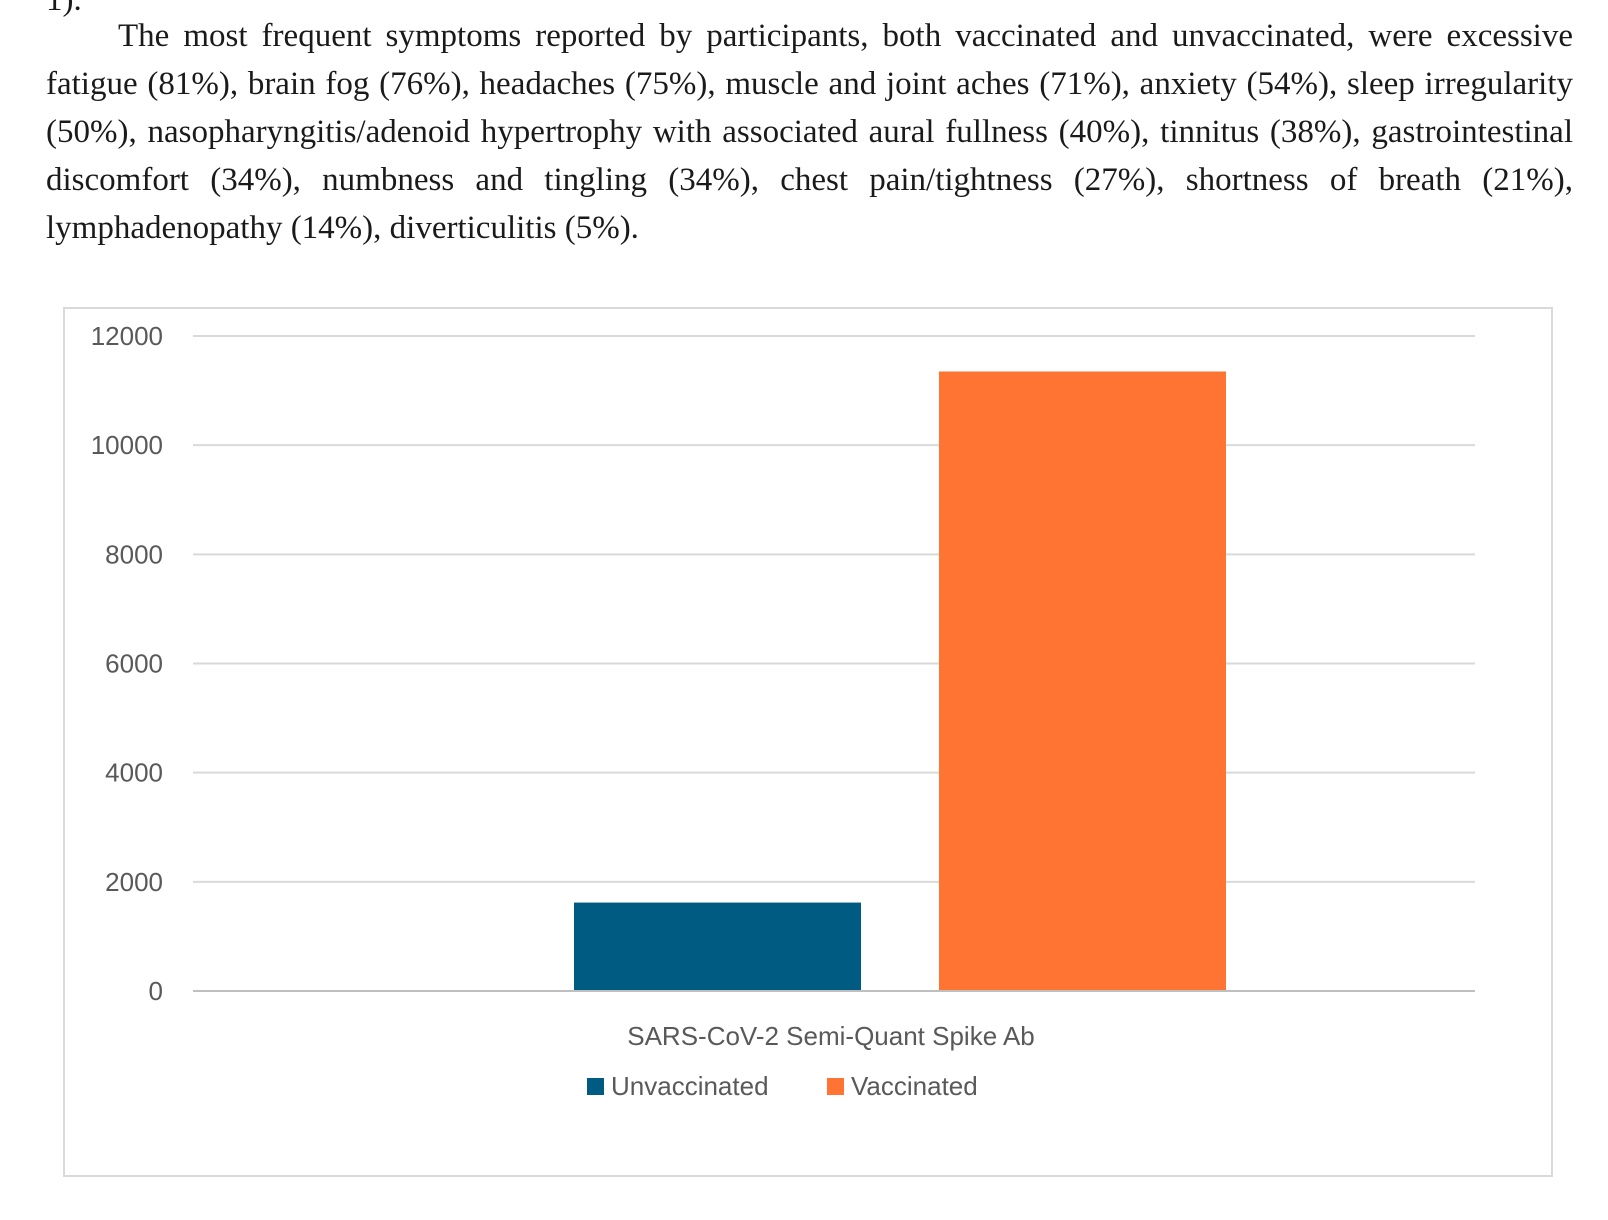 This screenshot has width=1608, height=1220. Describe the element at coordinates (690, 1086) in the screenshot. I see `legend-label-unvaccinated: Unvaccinated` at that location.